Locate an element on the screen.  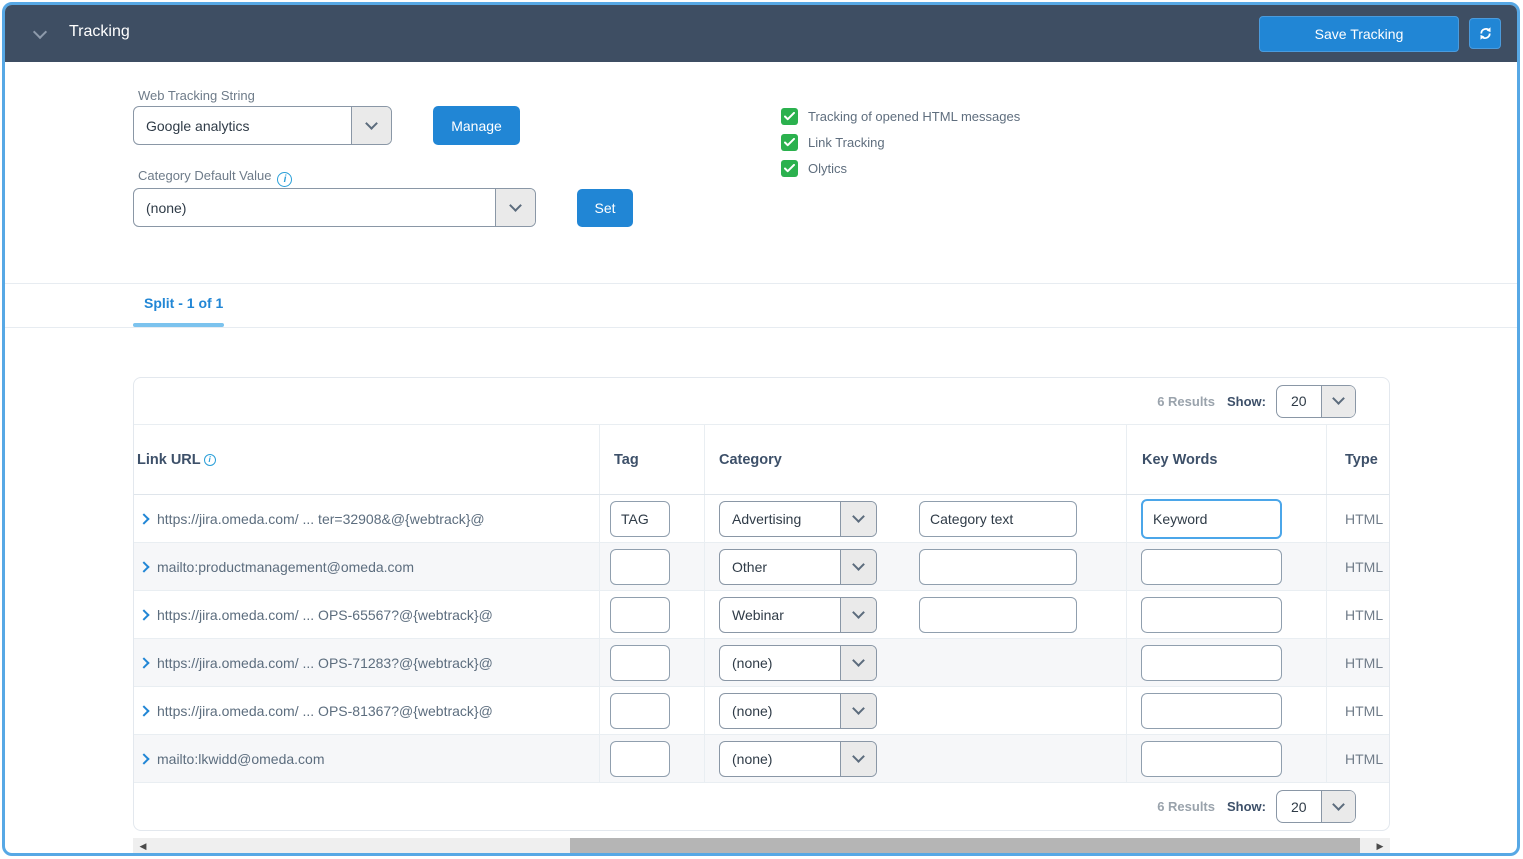
category-select-value: Advertising is located at coordinates (767, 518).